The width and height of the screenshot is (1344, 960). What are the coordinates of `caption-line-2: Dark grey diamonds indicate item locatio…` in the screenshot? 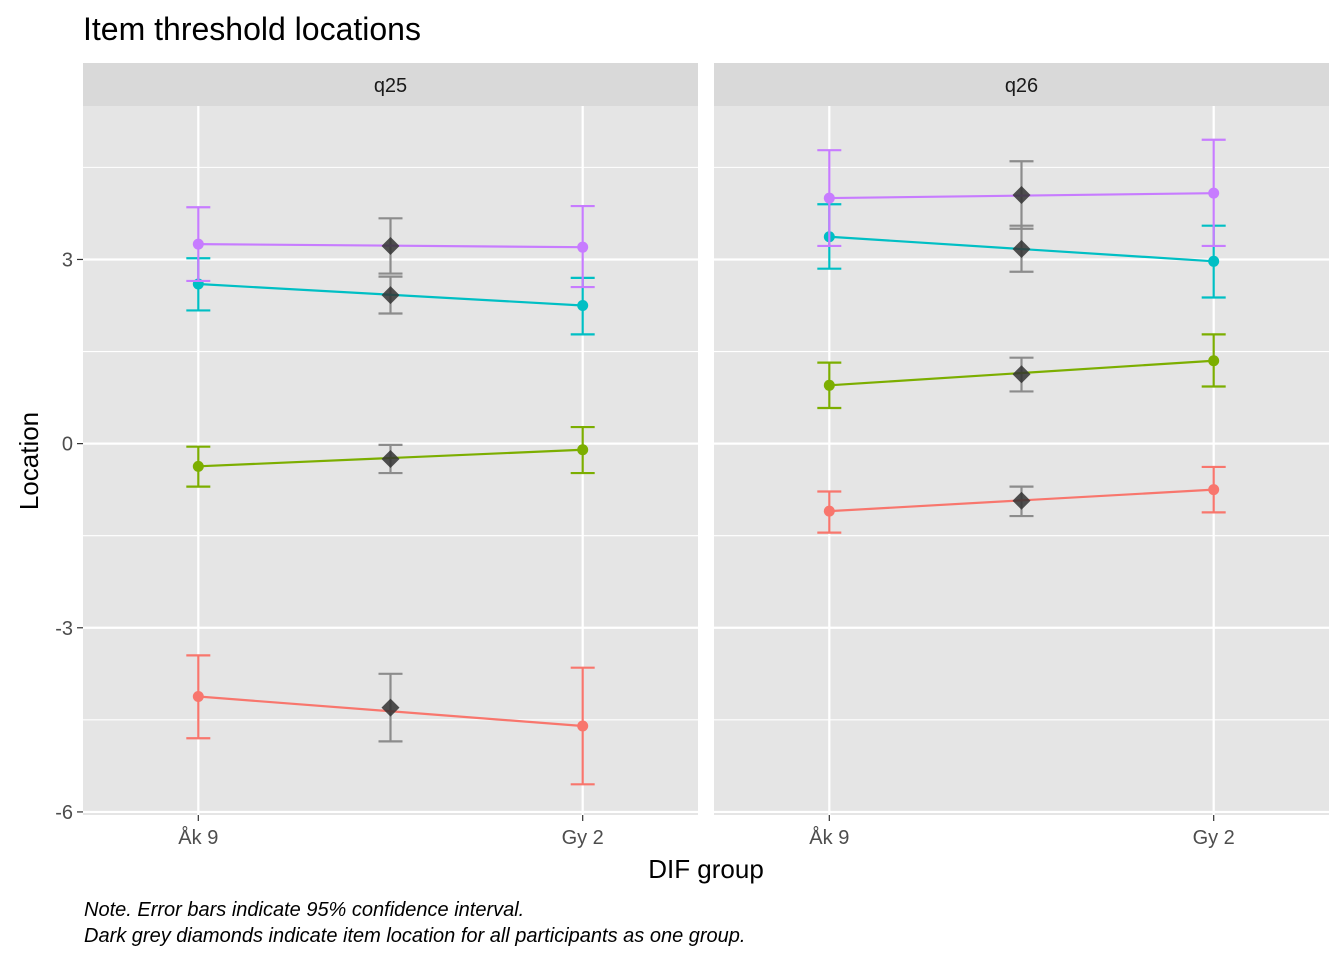 It's located at (414, 936).